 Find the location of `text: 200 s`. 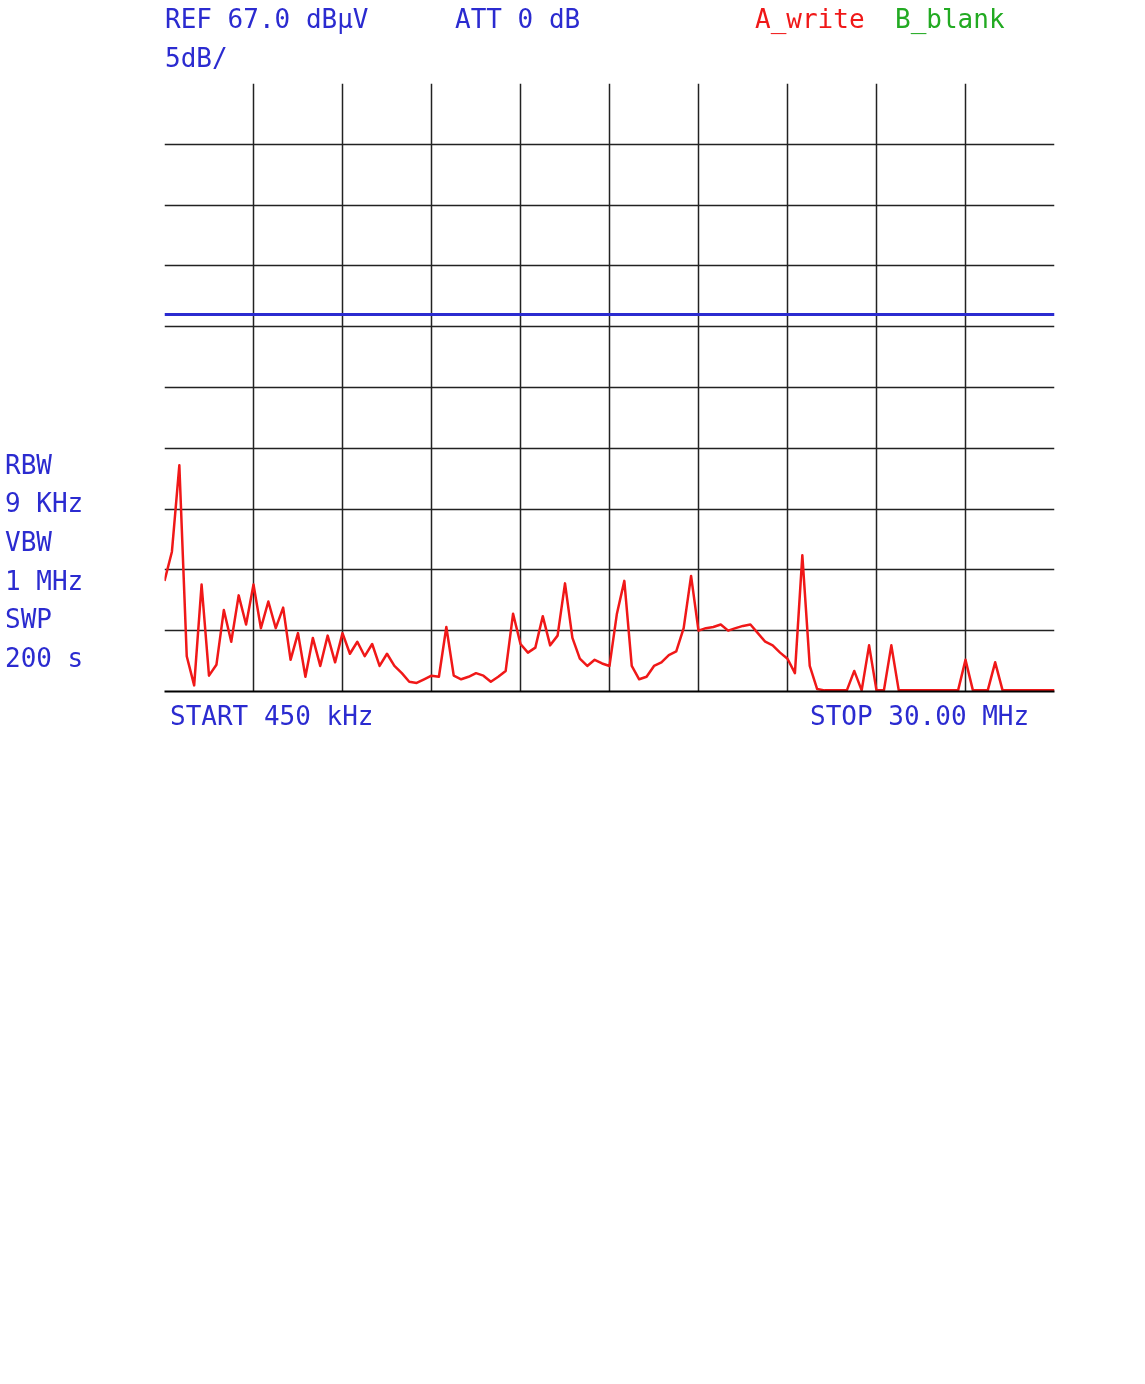

text: 200 s is located at coordinates (44, 657).